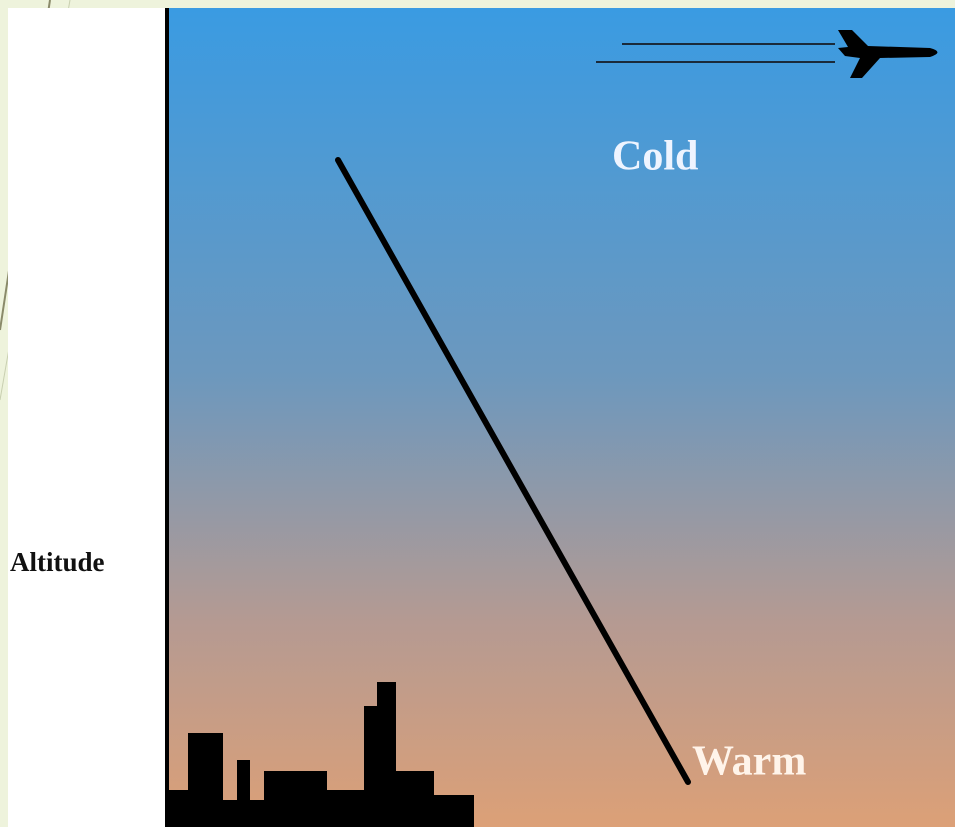  Describe the element at coordinates (655, 157) in the screenshot. I see `cold-label: Cold` at that location.